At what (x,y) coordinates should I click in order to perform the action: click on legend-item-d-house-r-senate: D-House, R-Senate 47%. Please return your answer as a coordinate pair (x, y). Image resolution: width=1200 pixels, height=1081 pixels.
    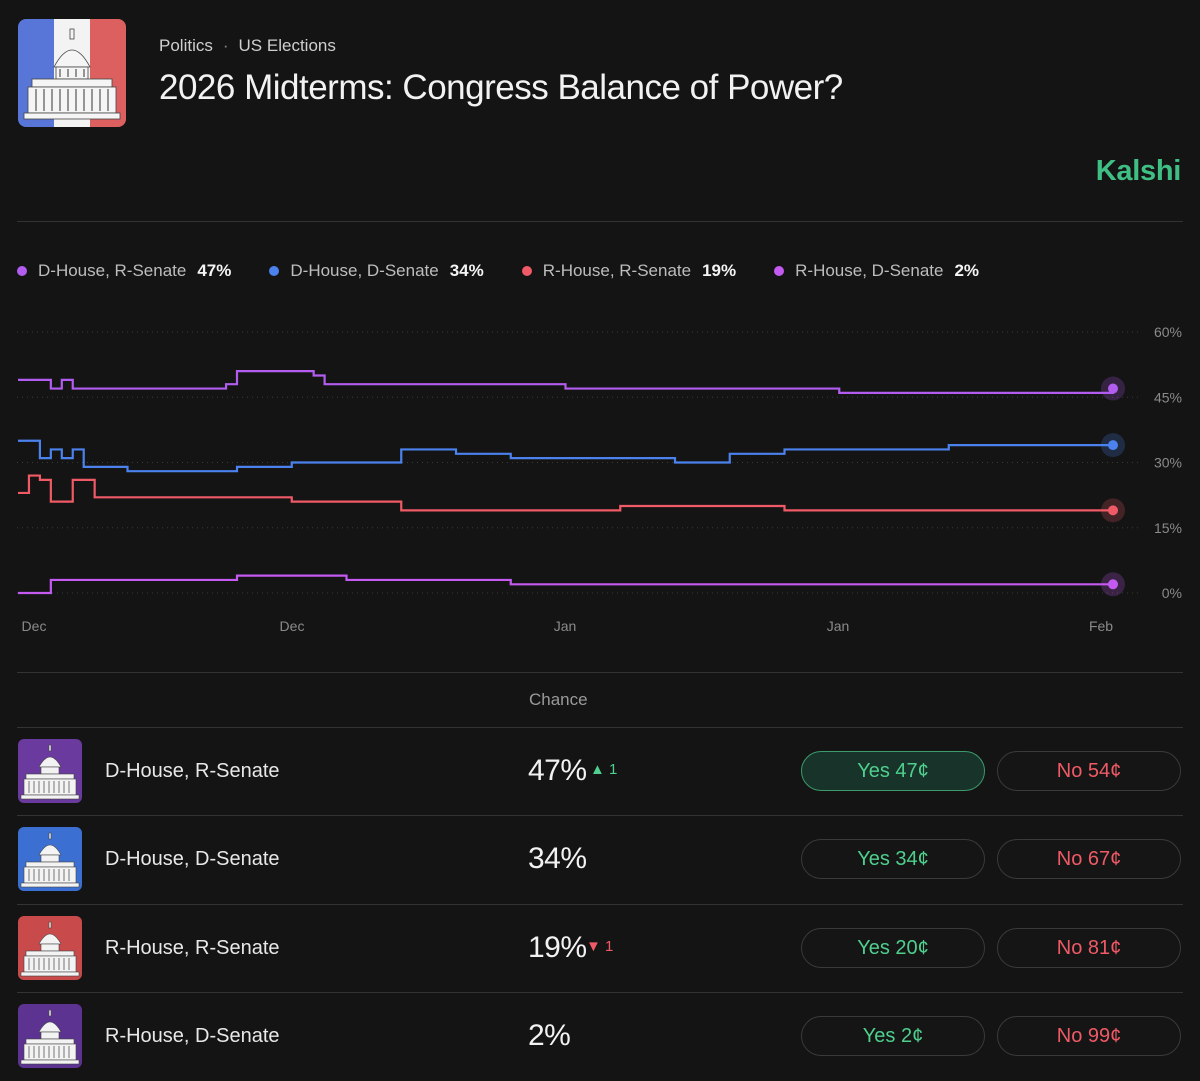
    Looking at the image, I should click on (124, 271).